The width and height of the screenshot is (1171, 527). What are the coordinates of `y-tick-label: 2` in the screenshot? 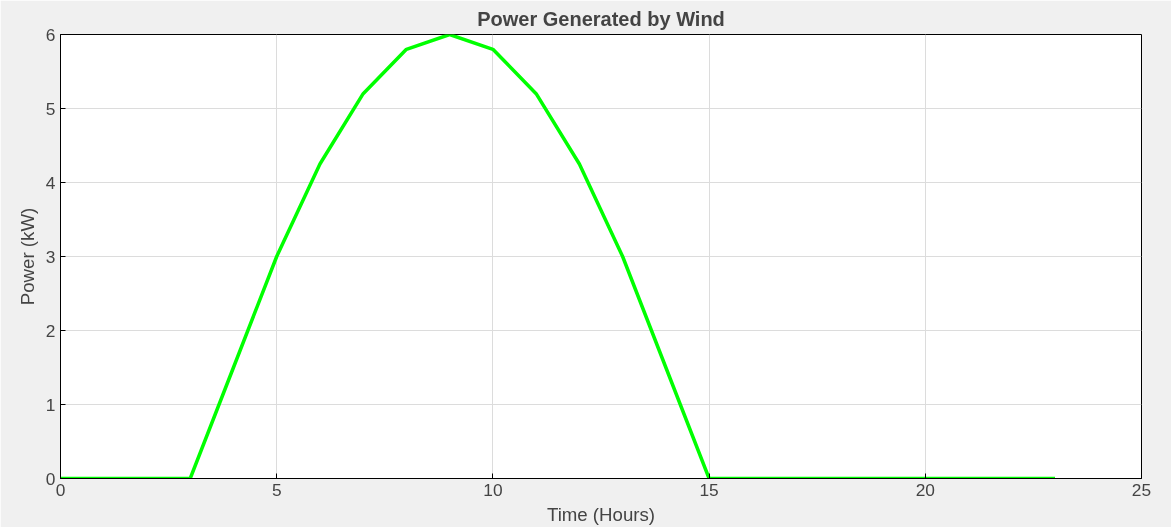 It's located at (50, 330).